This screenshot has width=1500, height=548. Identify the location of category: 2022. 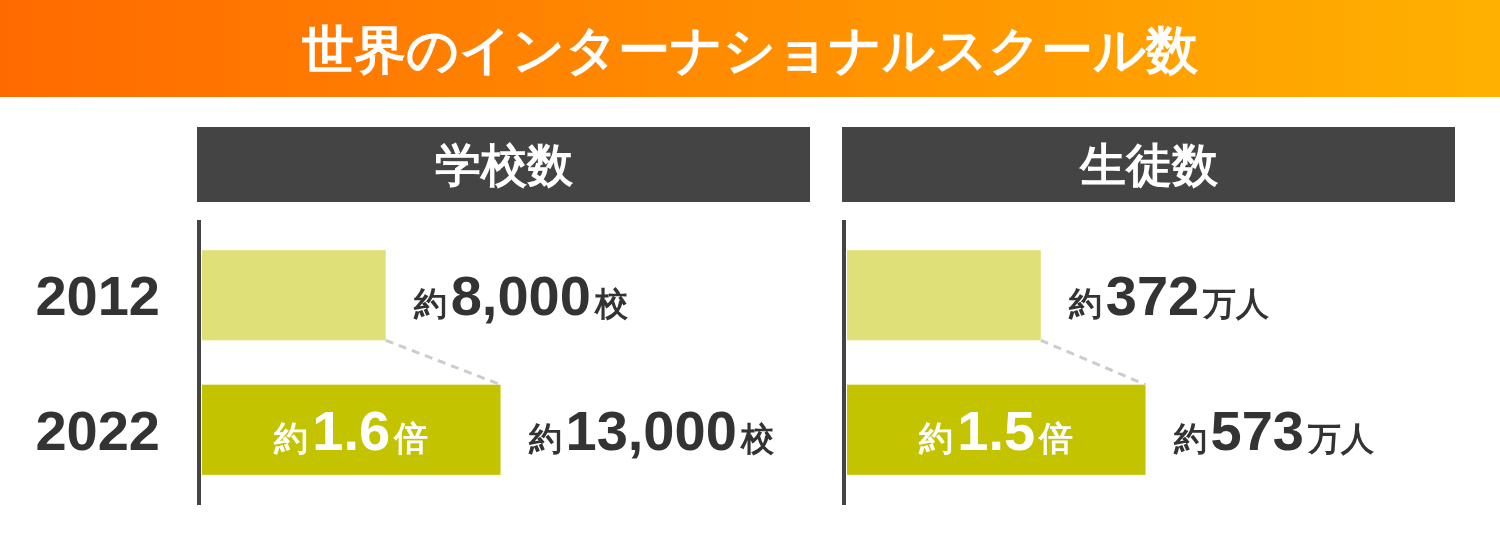
(97, 430).